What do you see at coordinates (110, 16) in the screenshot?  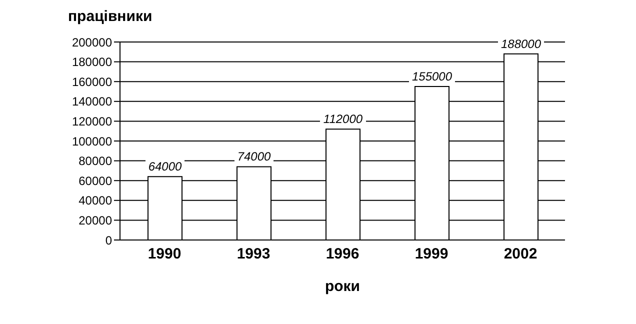 I see `y-axis-title: працівники` at bounding box center [110, 16].